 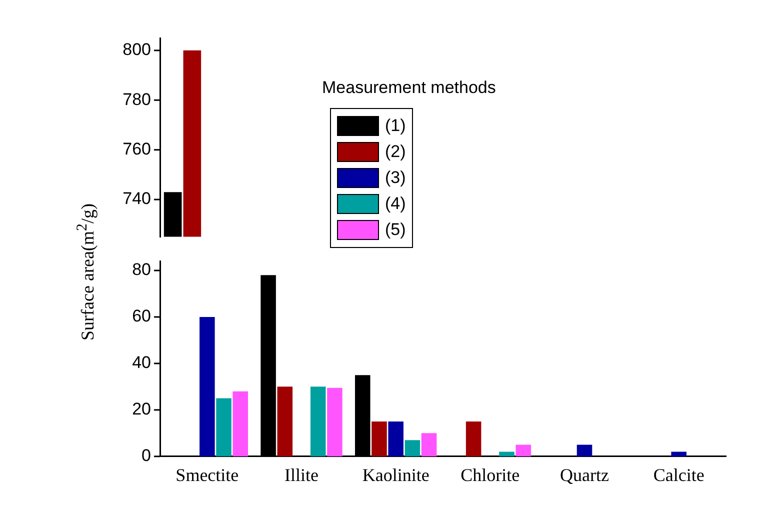 I want to click on legend-label: (4), so click(x=395, y=204).